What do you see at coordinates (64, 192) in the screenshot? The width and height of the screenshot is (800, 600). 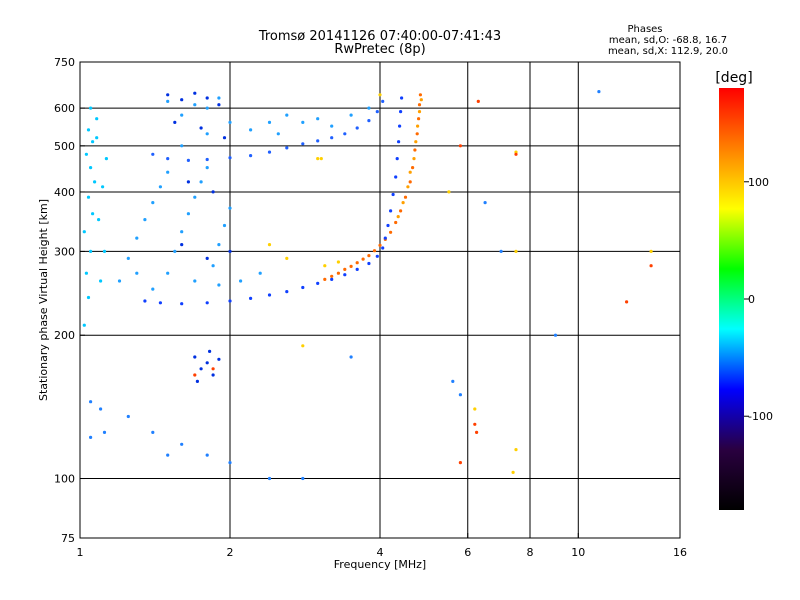 I see `y-tick-label: 400` at bounding box center [64, 192].